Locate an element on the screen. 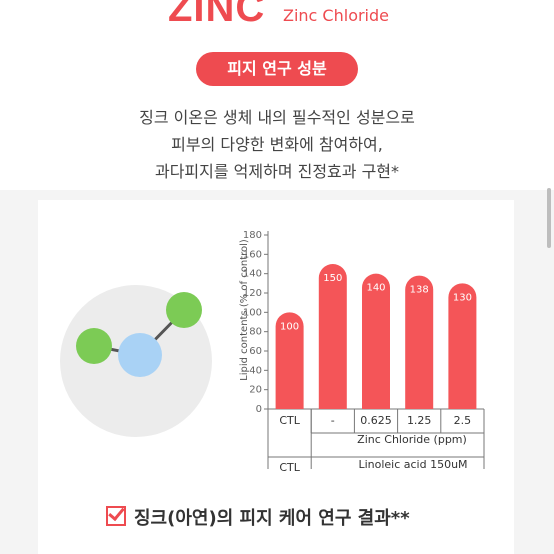 This screenshot has height=554, width=554. chart-bars: 100 150 140 138 130 is located at coordinates (376, 336).